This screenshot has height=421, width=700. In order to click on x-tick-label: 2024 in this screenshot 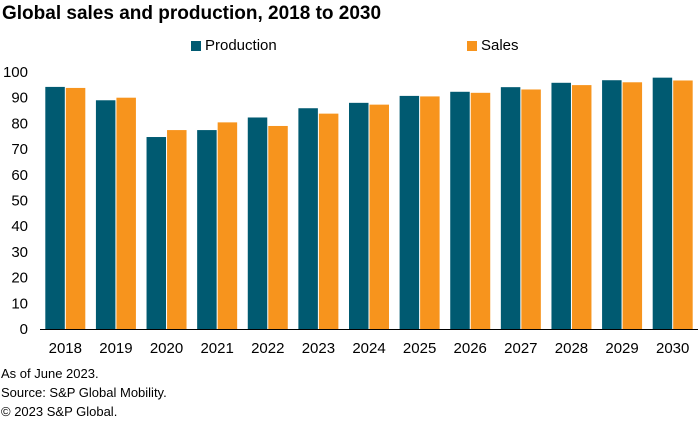, I will do `click(368, 348)`.